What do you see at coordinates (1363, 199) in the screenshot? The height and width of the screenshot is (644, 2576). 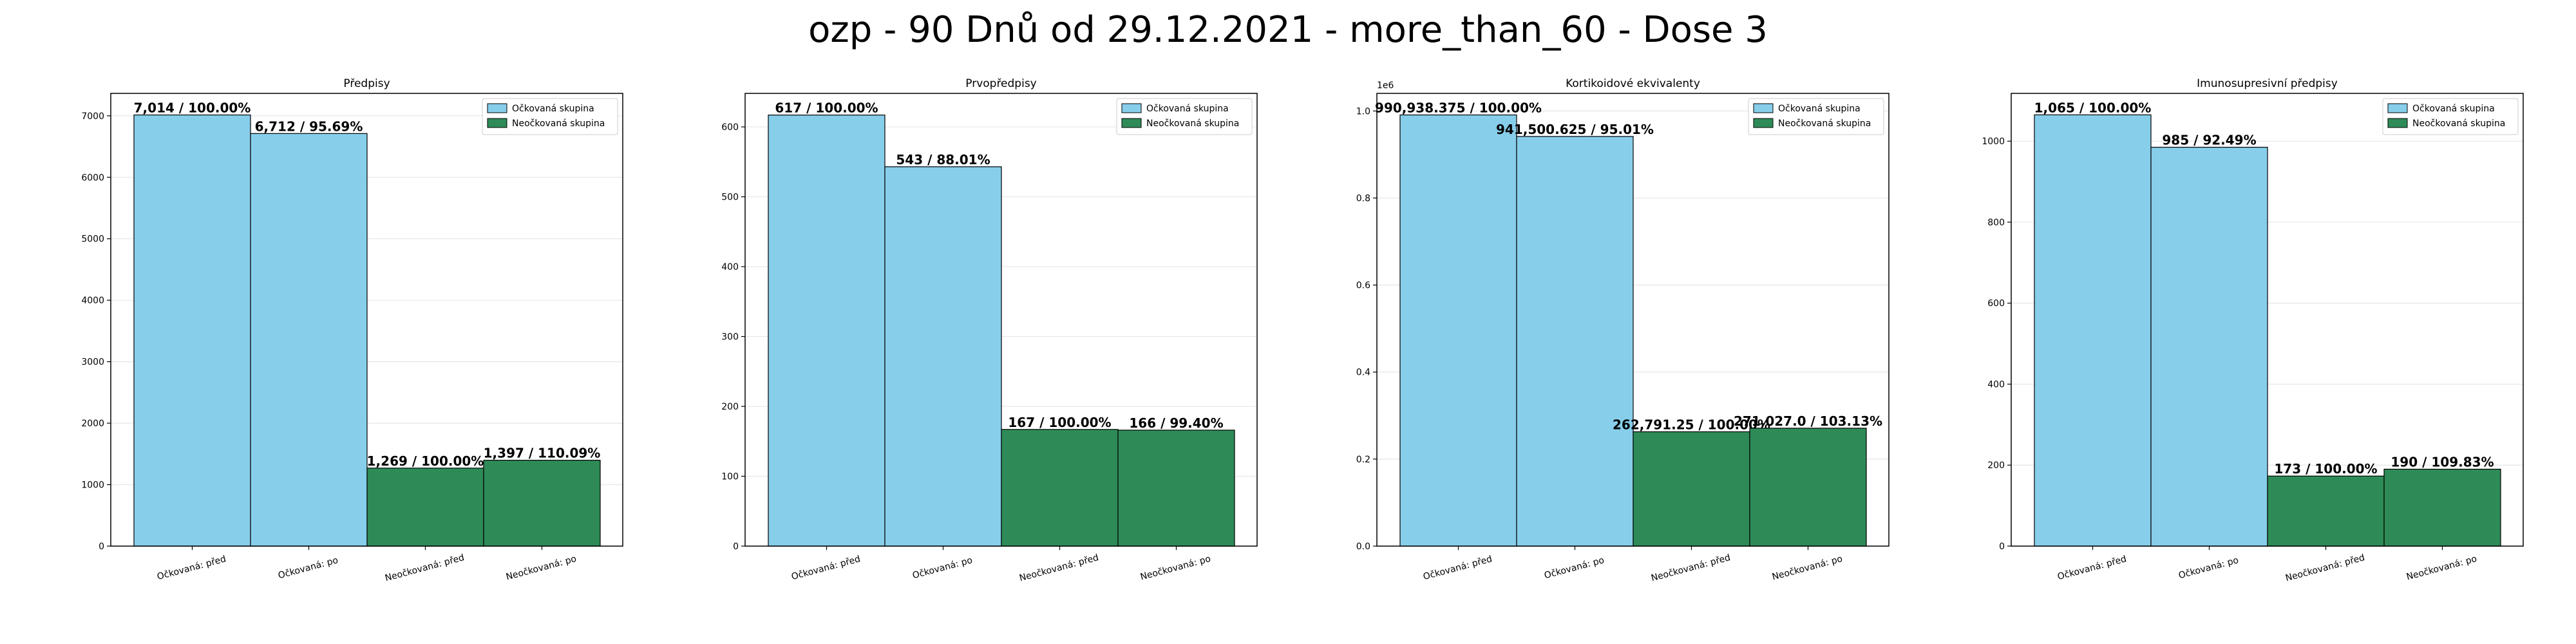 I see `y-tick-label: 0.8` at bounding box center [1363, 199].